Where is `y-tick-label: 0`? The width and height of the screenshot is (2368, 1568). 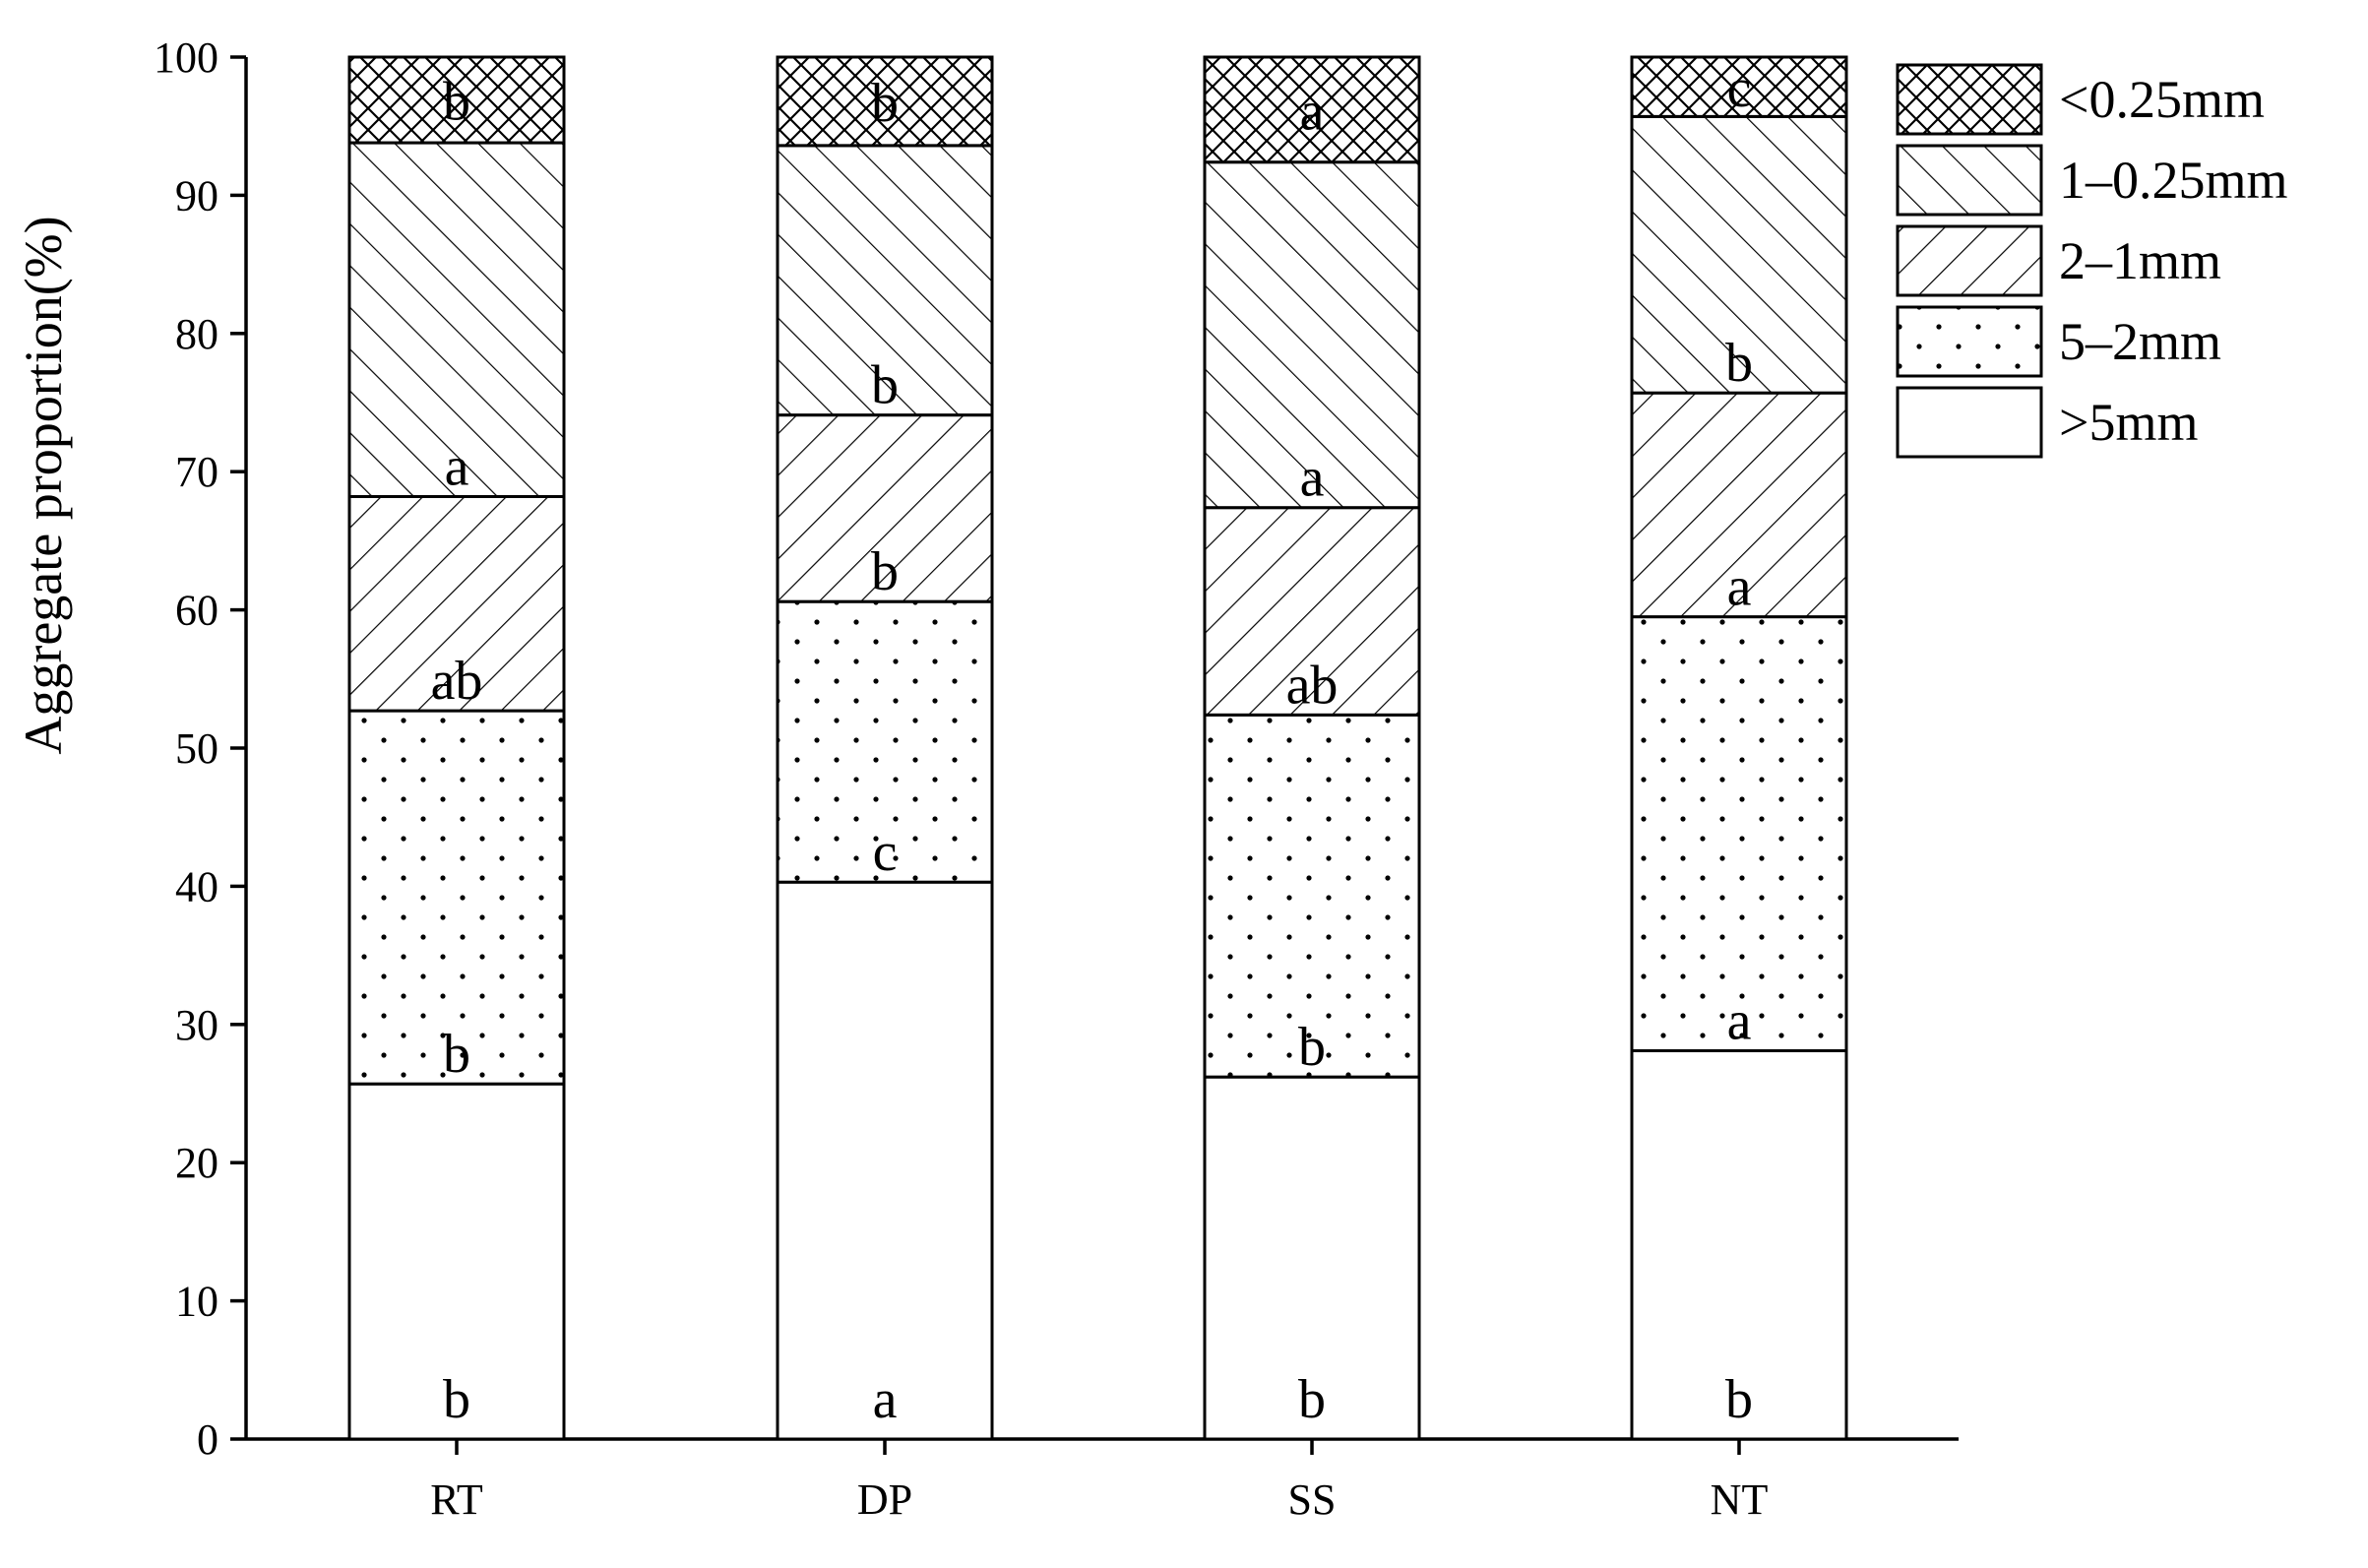
y-tick-label: 0 is located at coordinates (207, 1439).